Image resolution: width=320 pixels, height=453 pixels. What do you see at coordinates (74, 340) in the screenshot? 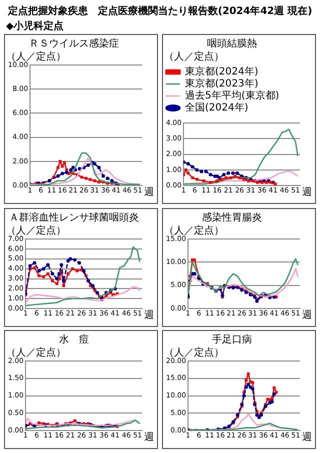
I see `chart-title: 水 痘` at bounding box center [74, 340].